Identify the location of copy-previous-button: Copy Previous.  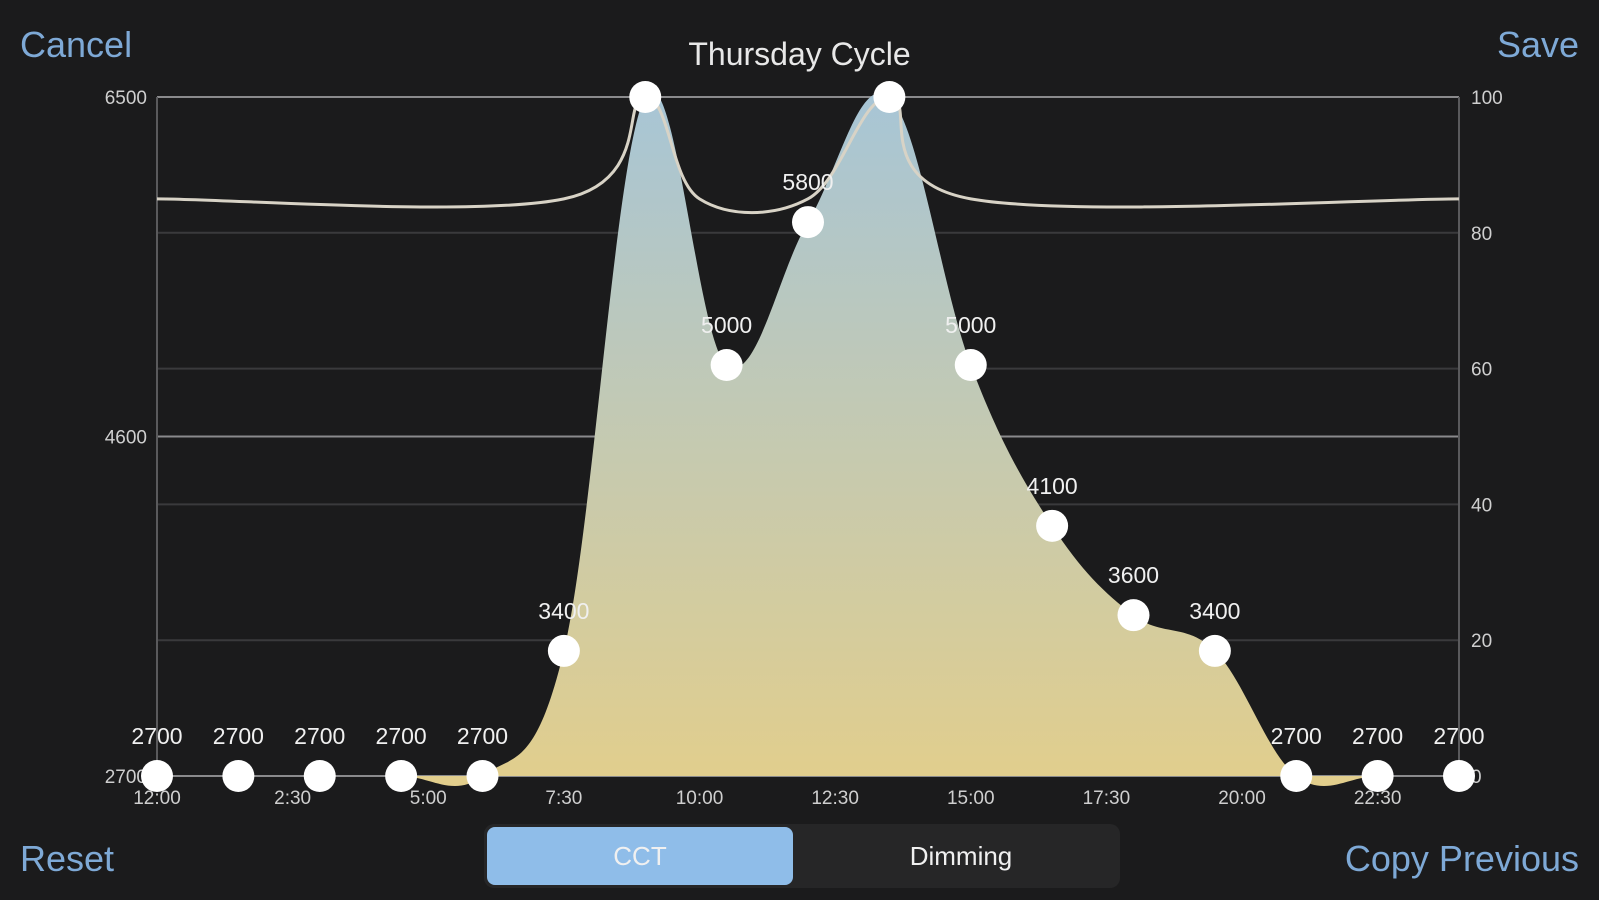
(1461, 858).